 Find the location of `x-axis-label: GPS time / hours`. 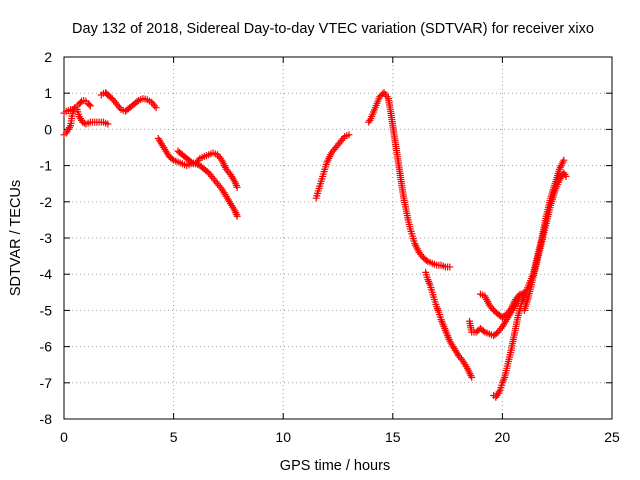

x-axis-label: GPS time / hours is located at coordinates (335, 466).